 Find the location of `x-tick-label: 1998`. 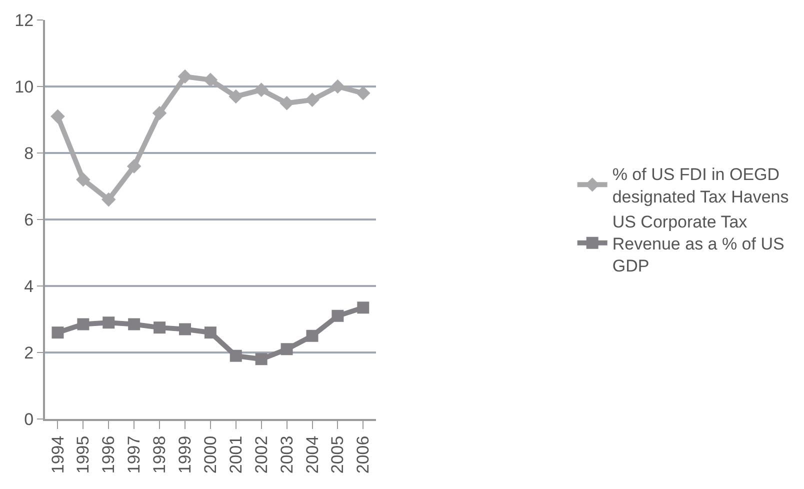

x-tick-label: 1998 is located at coordinates (160, 455).